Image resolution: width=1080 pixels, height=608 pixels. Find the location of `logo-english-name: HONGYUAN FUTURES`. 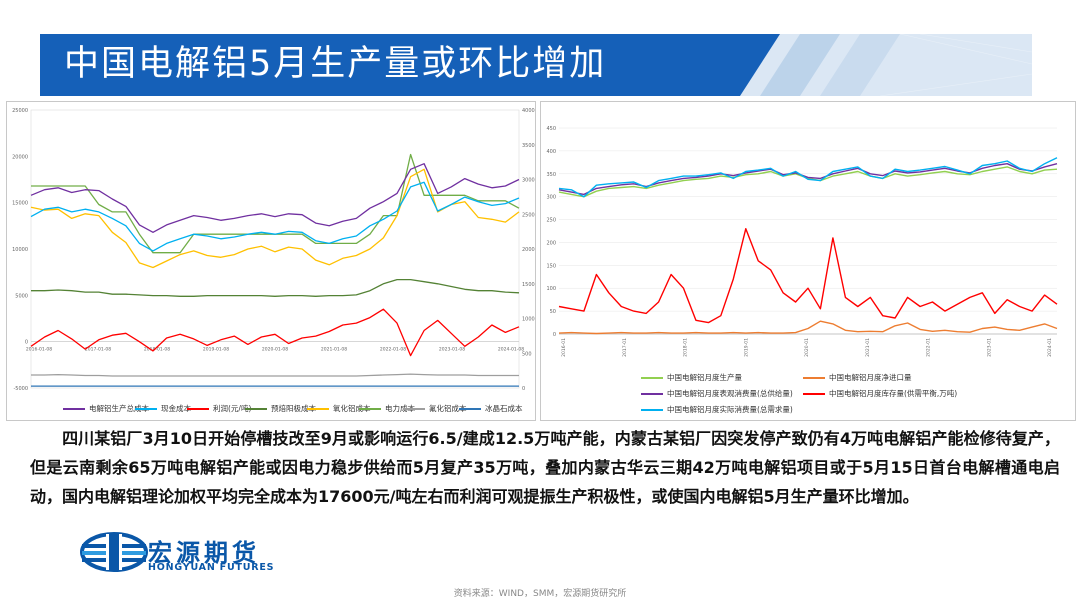

logo-english-name: HONGYUAN FUTURES is located at coordinates (211, 567).